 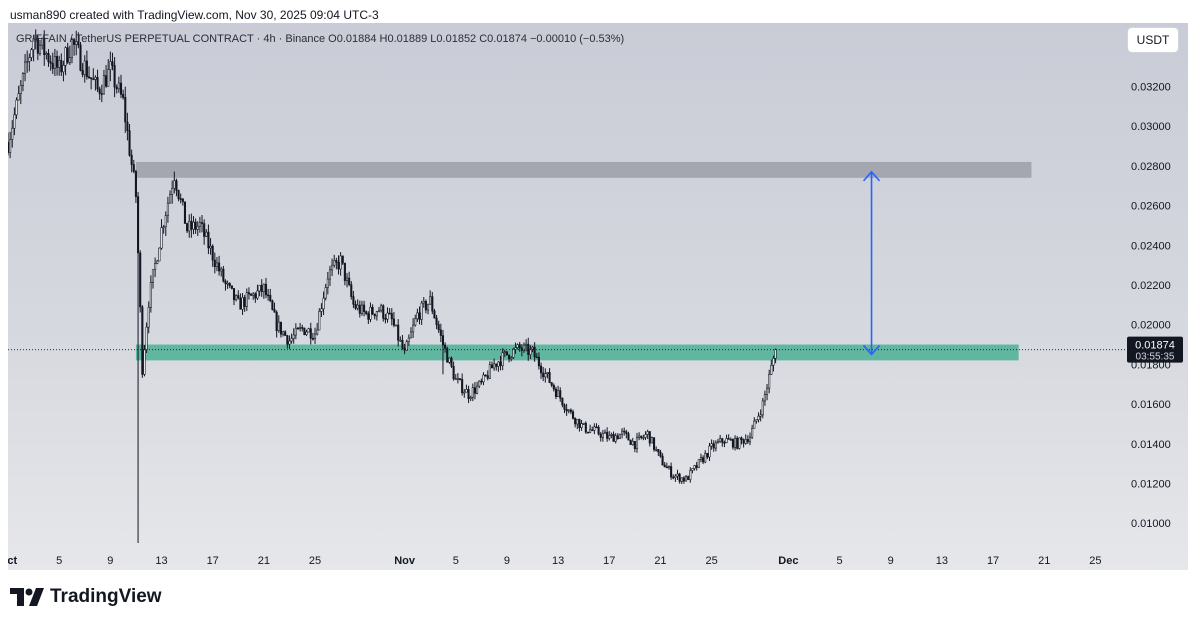 What do you see at coordinates (1151, 484) in the screenshot?
I see `y-tick-label: 0.01200` at bounding box center [1151, 484].